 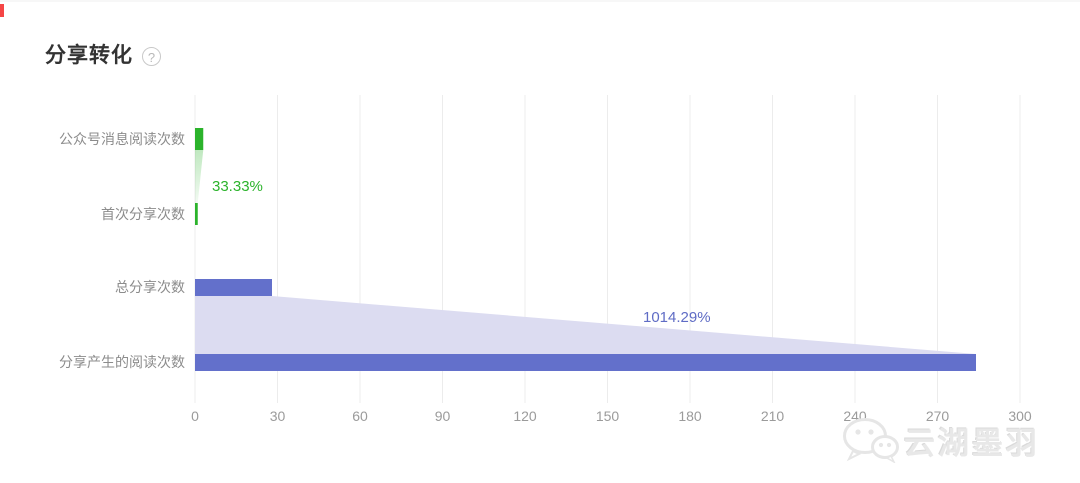 I want to click on x-axis-tick-label: 120, so click(x=525, y=416).